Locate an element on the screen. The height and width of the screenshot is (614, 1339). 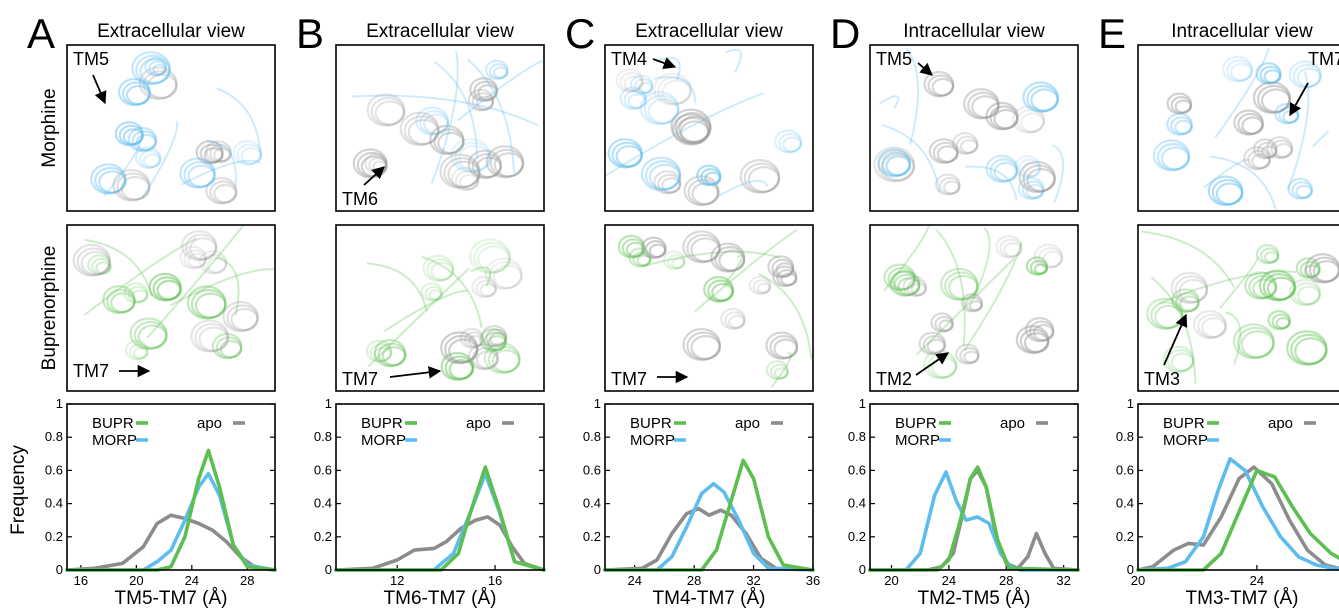
legend-label-apo: apo is located at coordinates (209, 423).